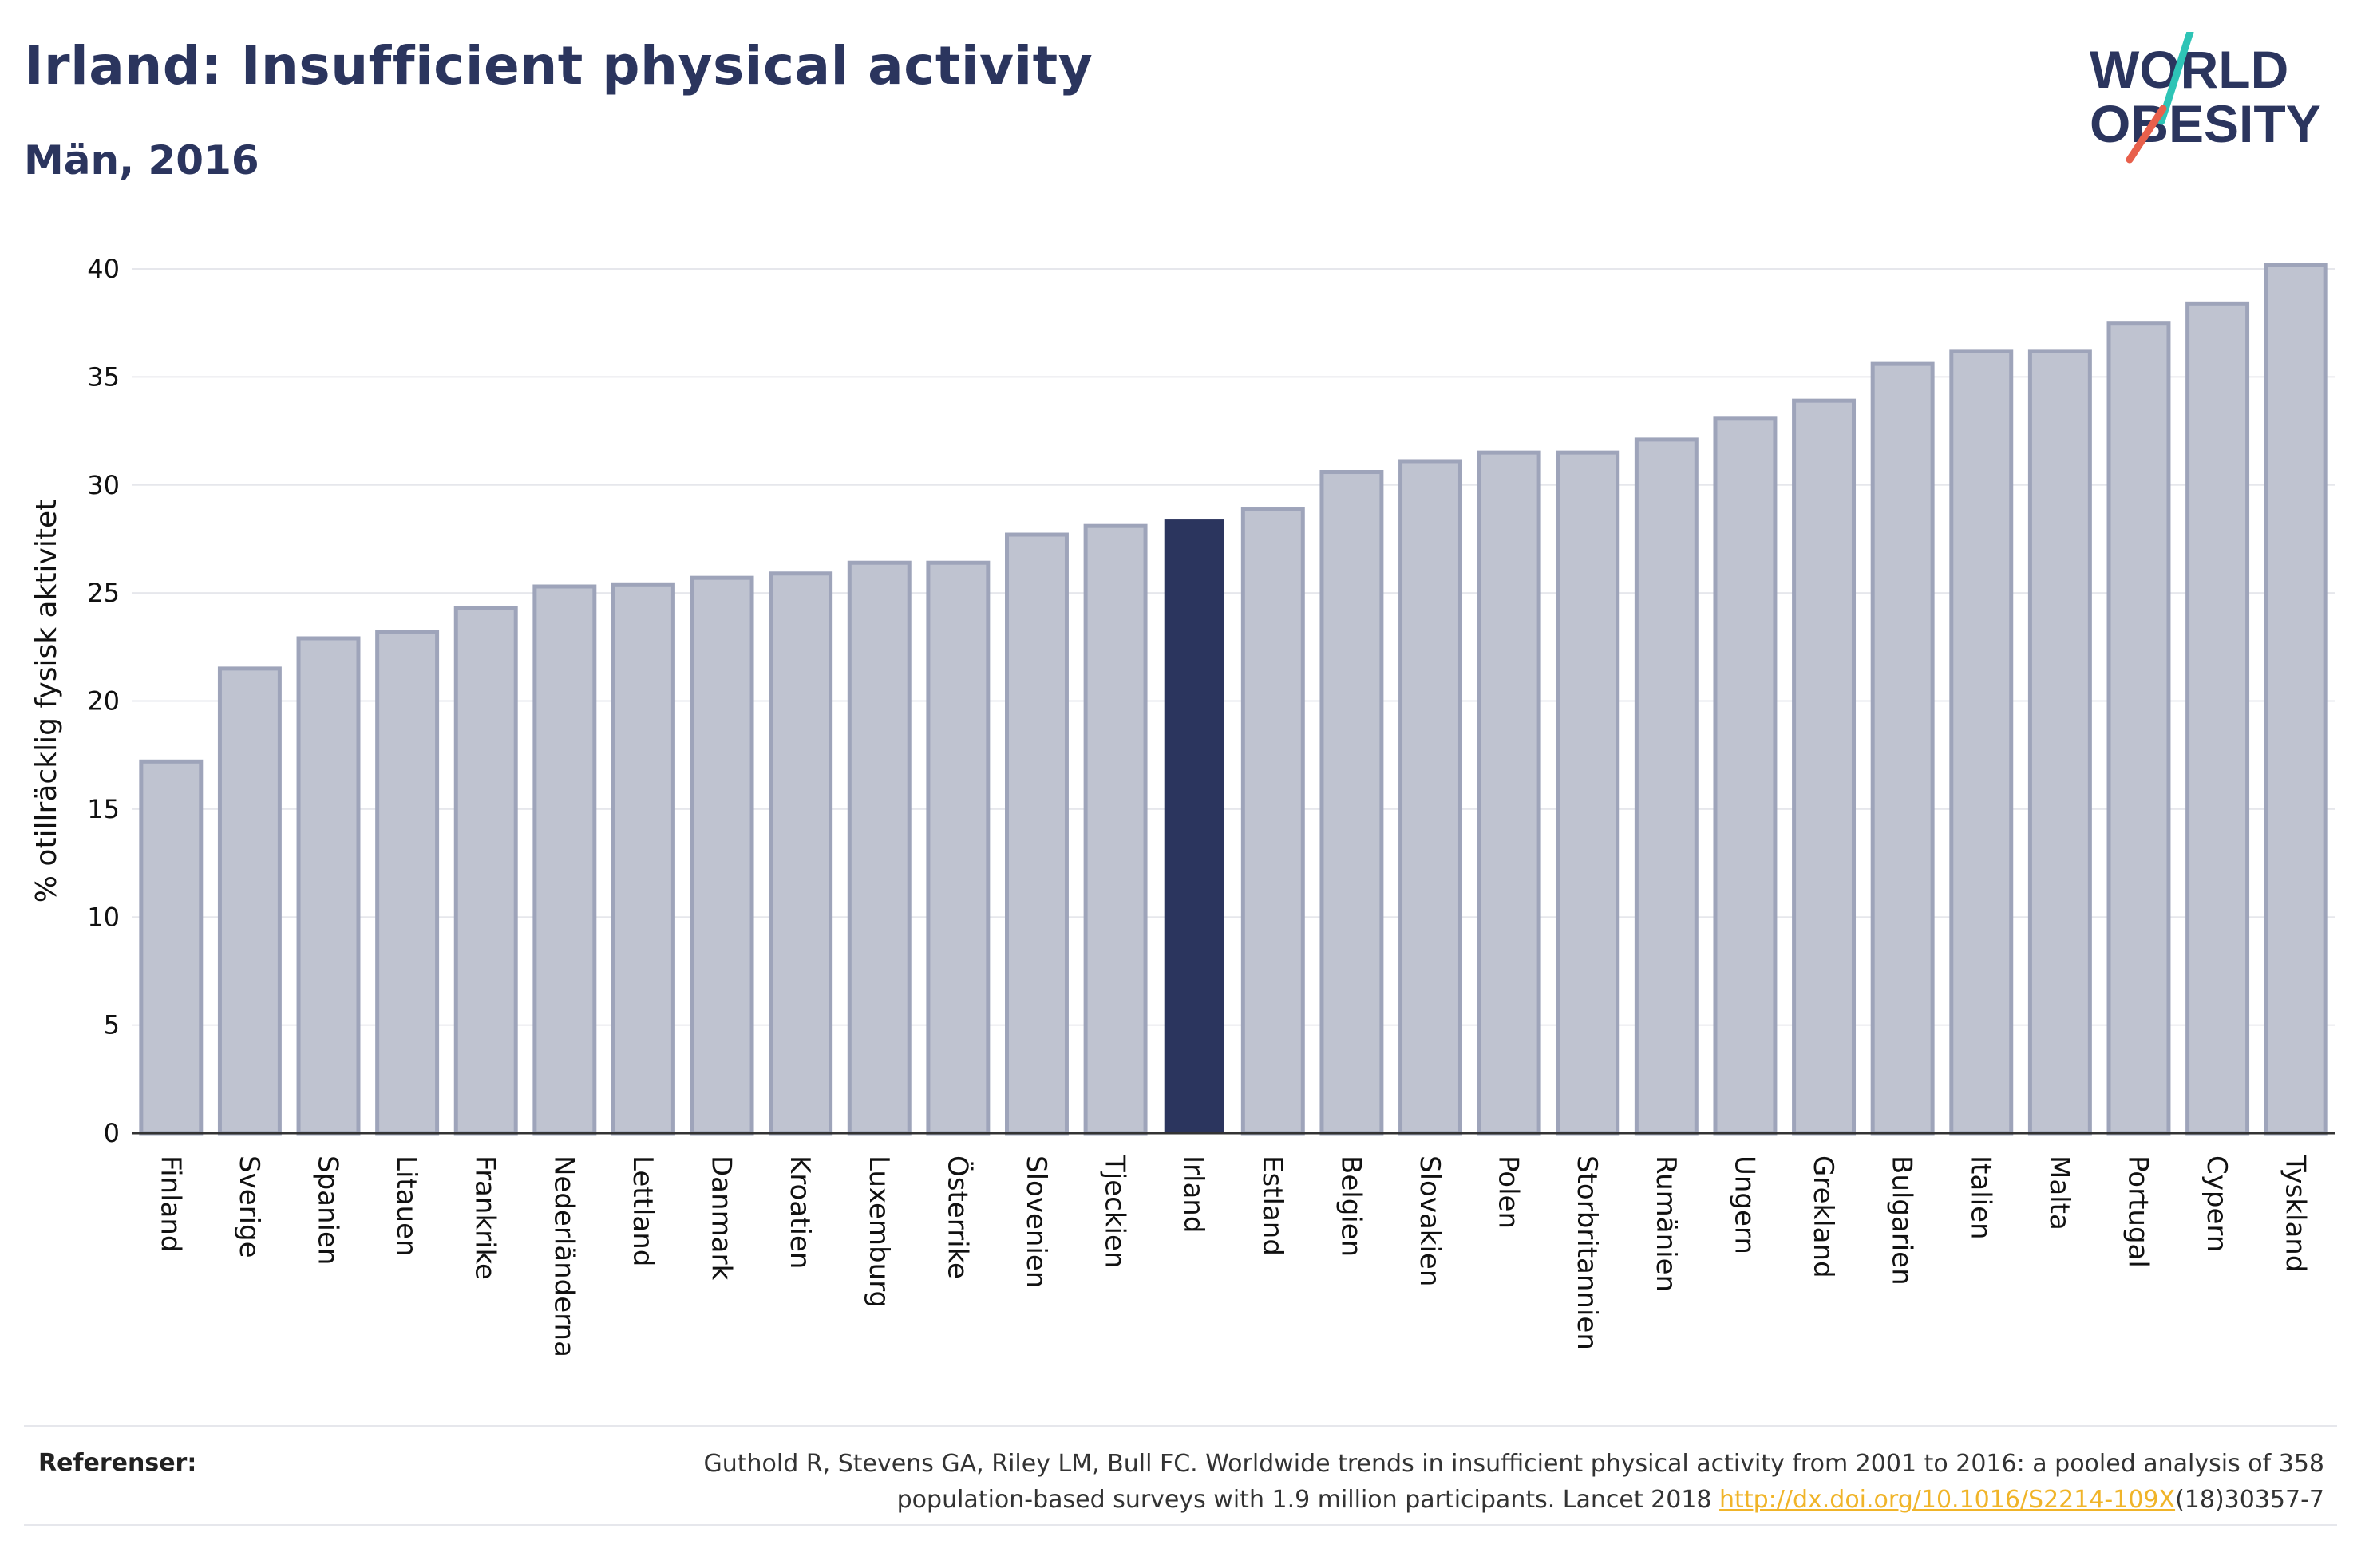 The image size is (2361, 1568). I want to click on x-tick-label: Portugal, so click(2137, 1211).